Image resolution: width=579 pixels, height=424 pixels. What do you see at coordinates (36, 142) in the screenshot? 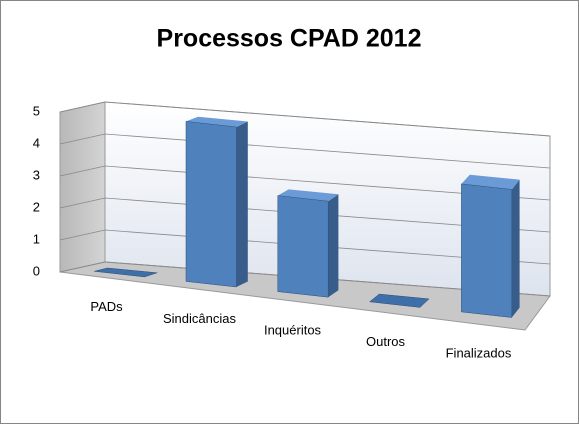
I see `y-tick-label: 4` at bounding box center [36, 142].